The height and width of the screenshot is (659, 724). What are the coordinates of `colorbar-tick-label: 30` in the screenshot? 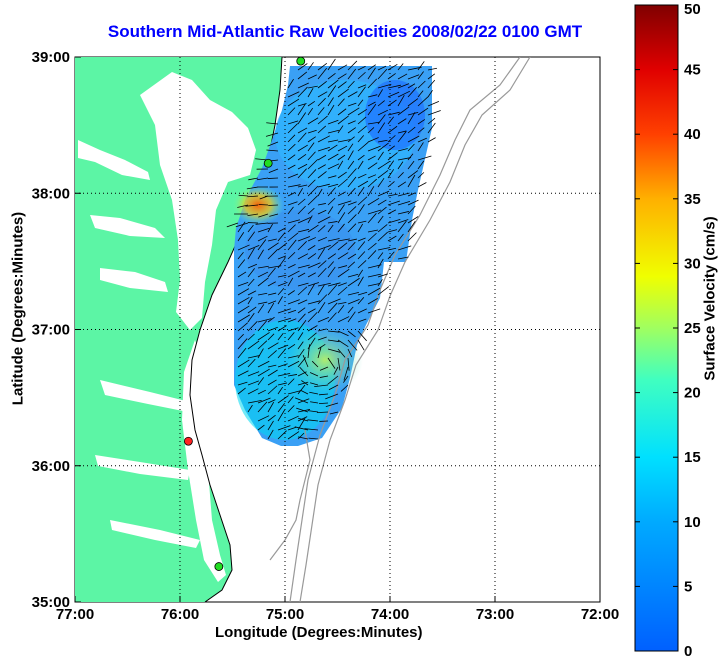 It's located at (692, 263).